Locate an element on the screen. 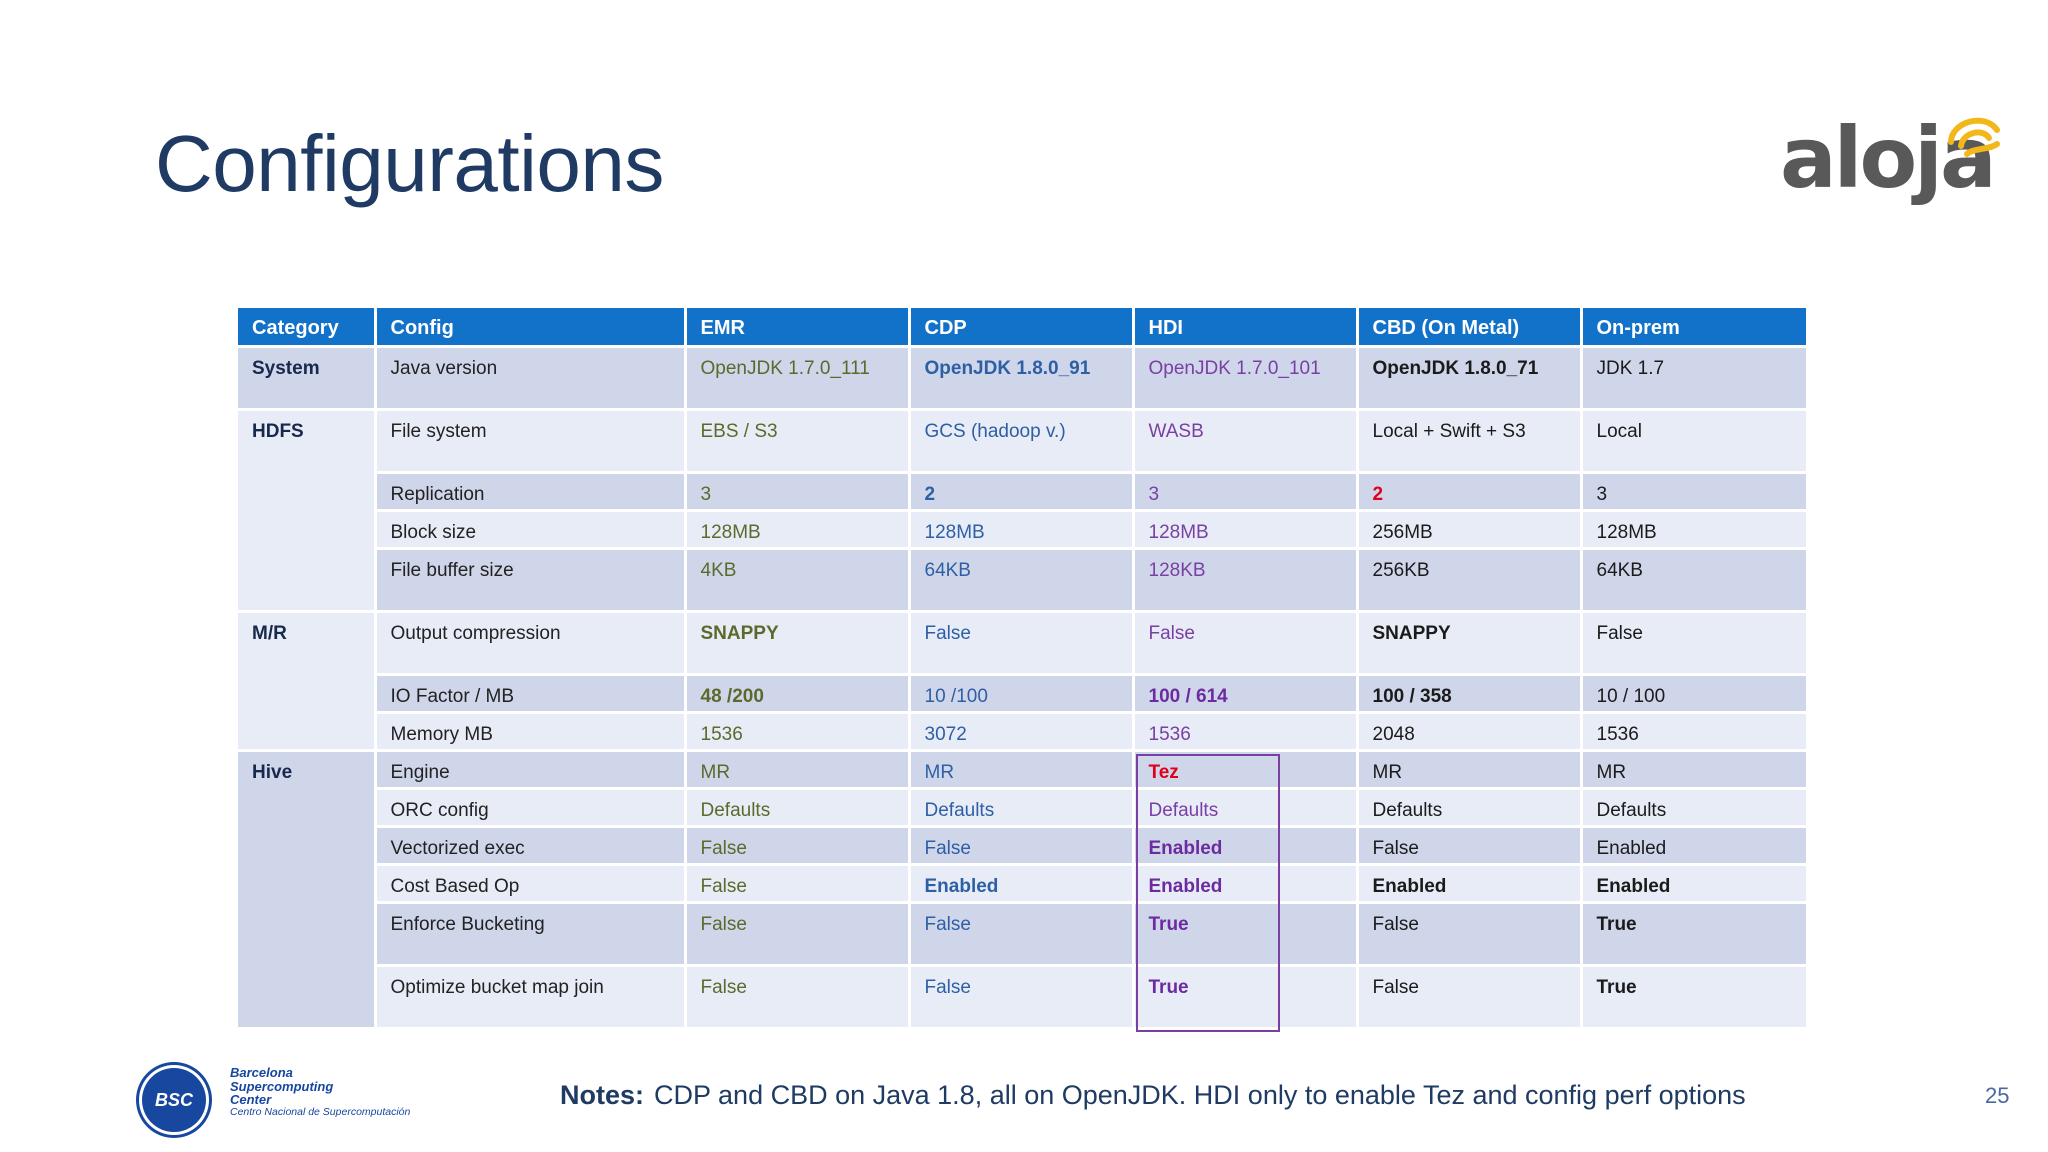 The width and height of the screenshot is (2048, 1152). cell-cbd: Local + Swift + S3 is located at coordinates (1470, 441).